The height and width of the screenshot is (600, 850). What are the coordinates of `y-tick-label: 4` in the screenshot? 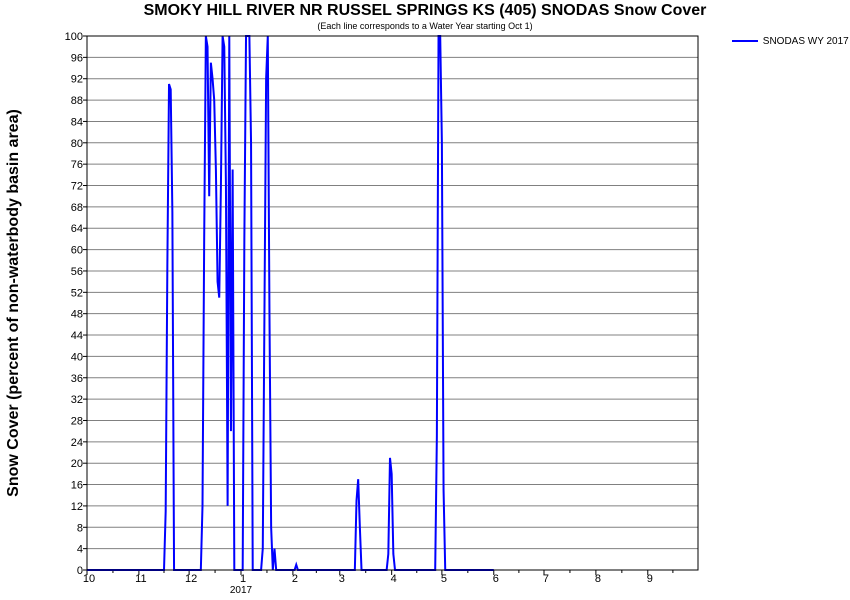 It's located at (80, 550).